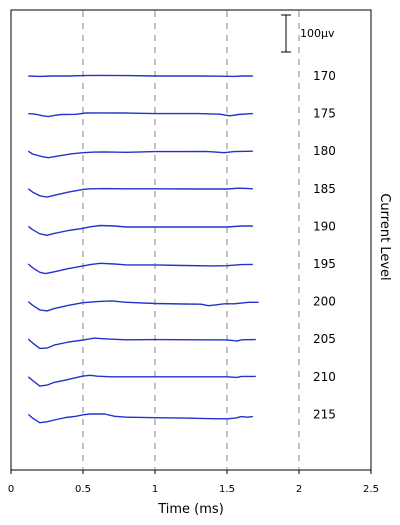 The height and width of the screenshot is (525, 400). I want to click on x-tick-label-2: 1, so click(155, 489).